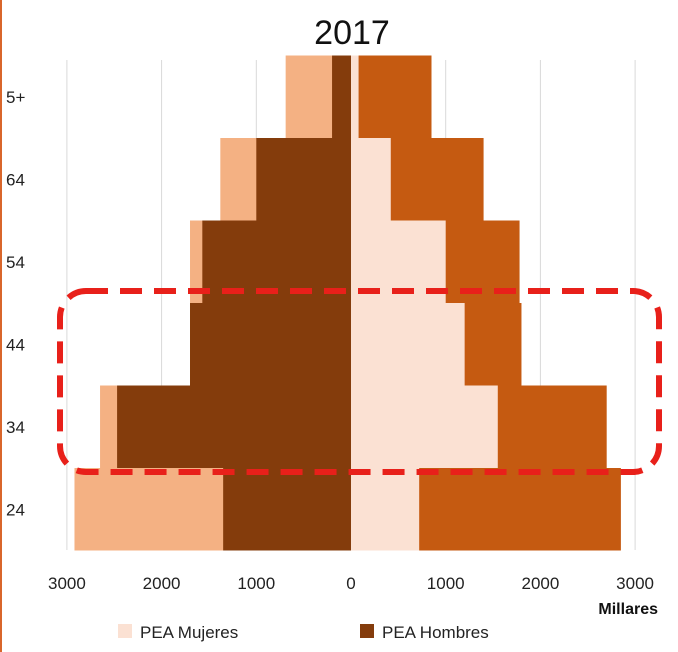 The height and width of the screenshot is (652, 678). What do you see at coordinates (162, 583) in the screenshot?
I see `x-tick-1: 2000` at bounding box center [162, 583].